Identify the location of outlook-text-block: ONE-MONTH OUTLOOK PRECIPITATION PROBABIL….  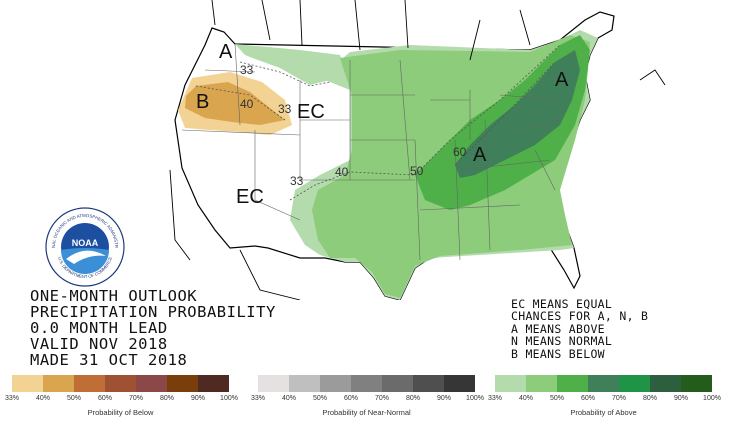
(153, 328).